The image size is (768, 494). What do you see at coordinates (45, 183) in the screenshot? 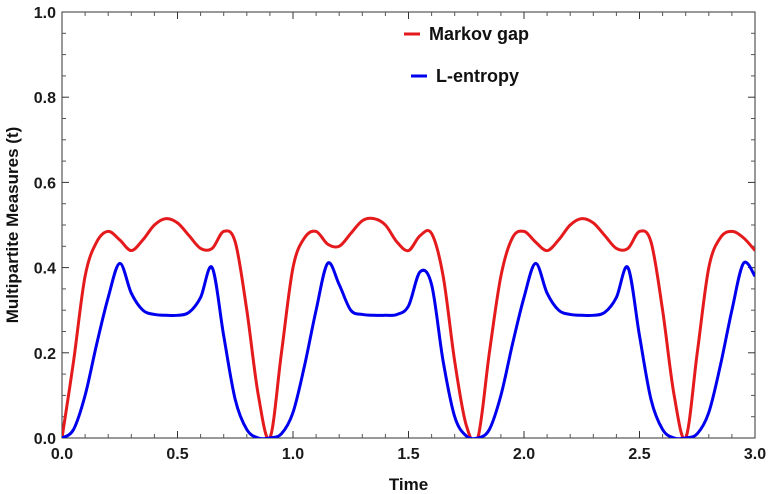
I see `y-tick-label: 0.6` at bounding box center [45, 183].